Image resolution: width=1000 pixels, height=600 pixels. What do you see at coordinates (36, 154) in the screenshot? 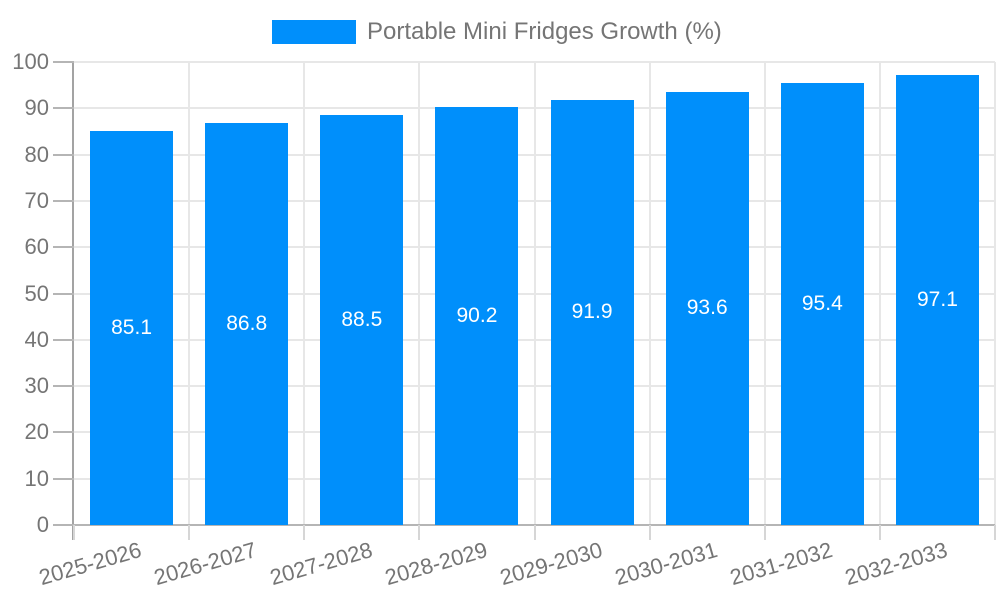
I see `y-tick-label: 80` at bounding box center [36, 154].